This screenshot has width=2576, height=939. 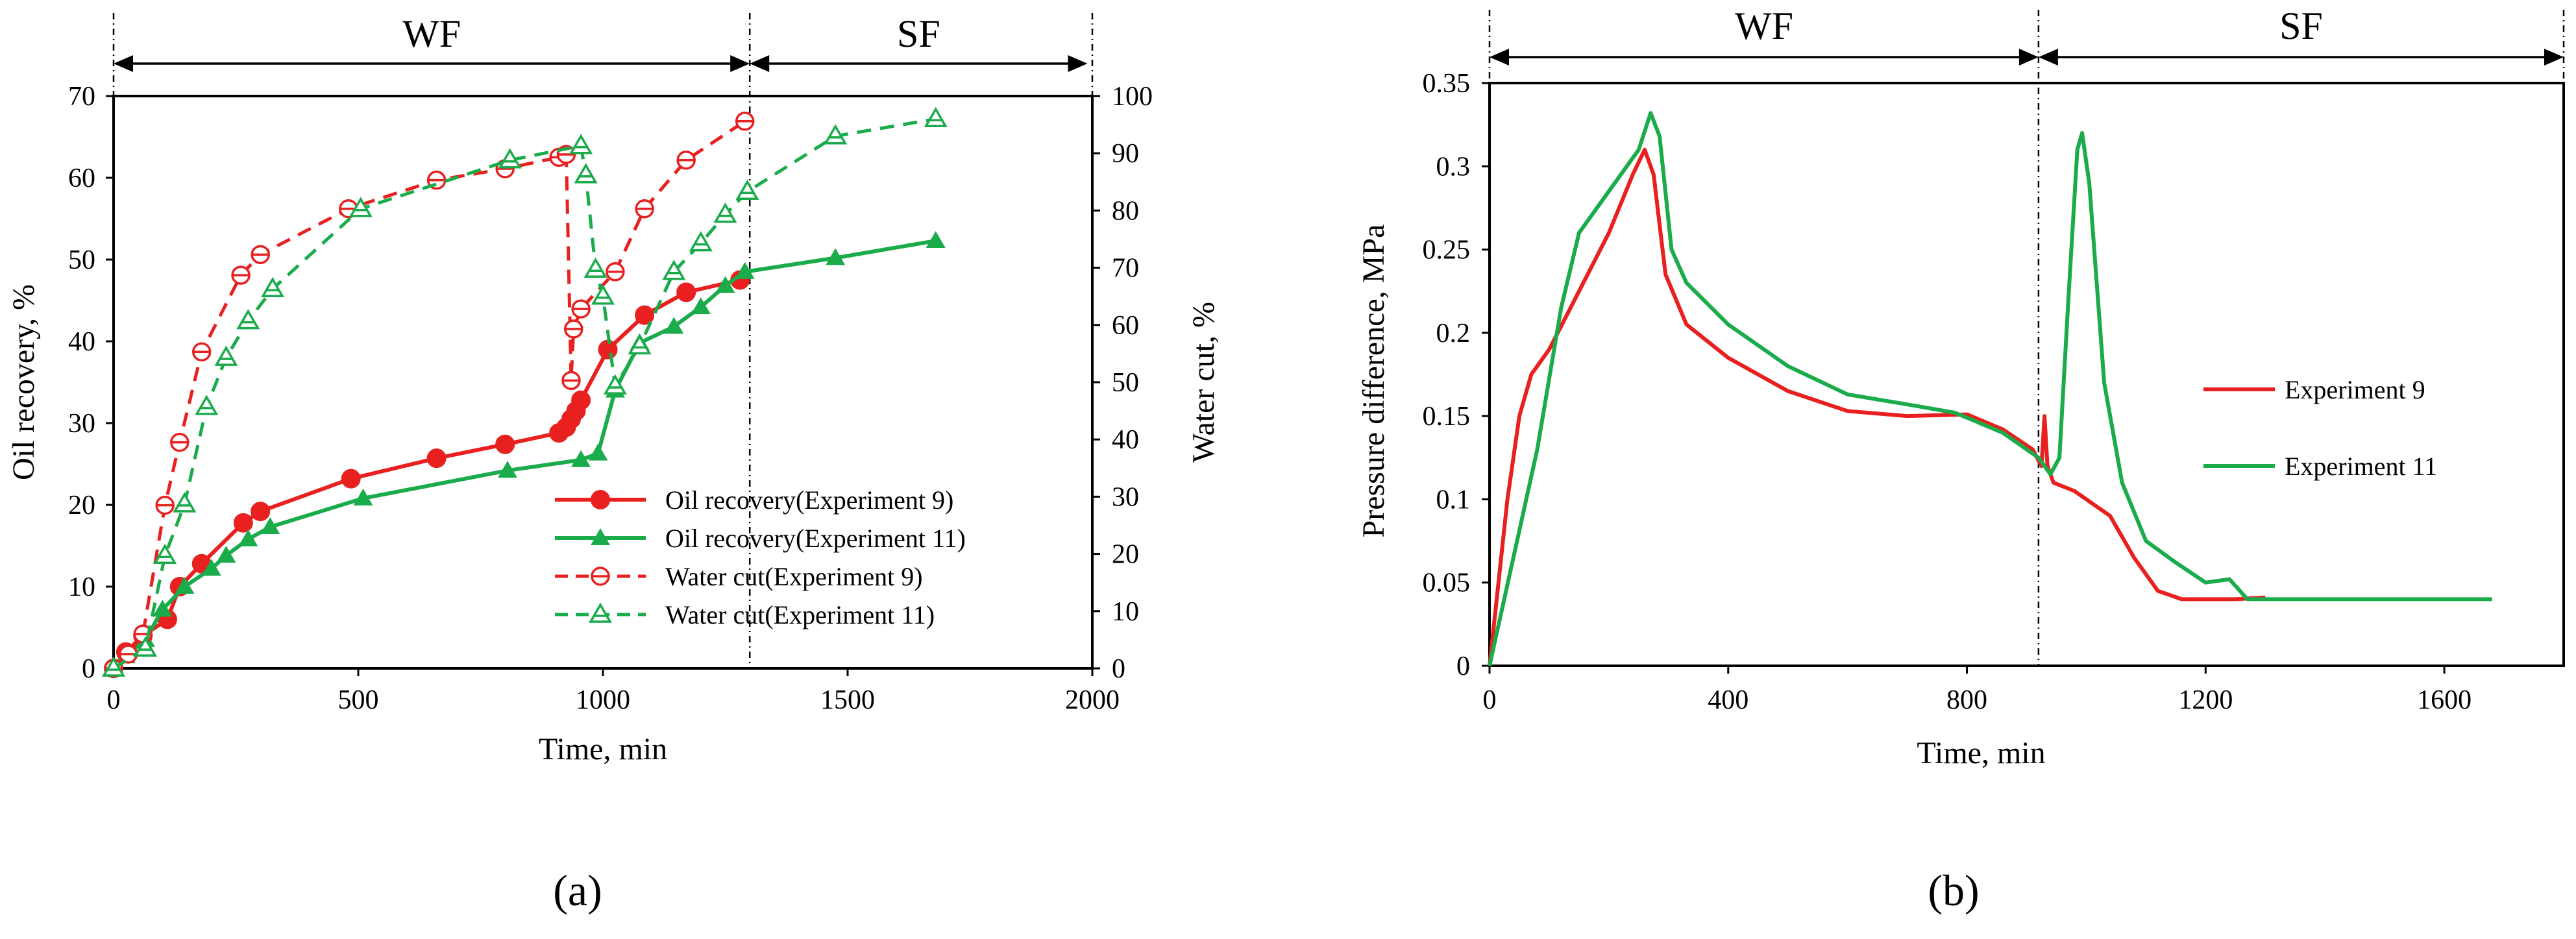 I want to click on panel-label: (a), so click(x=577, y=890).